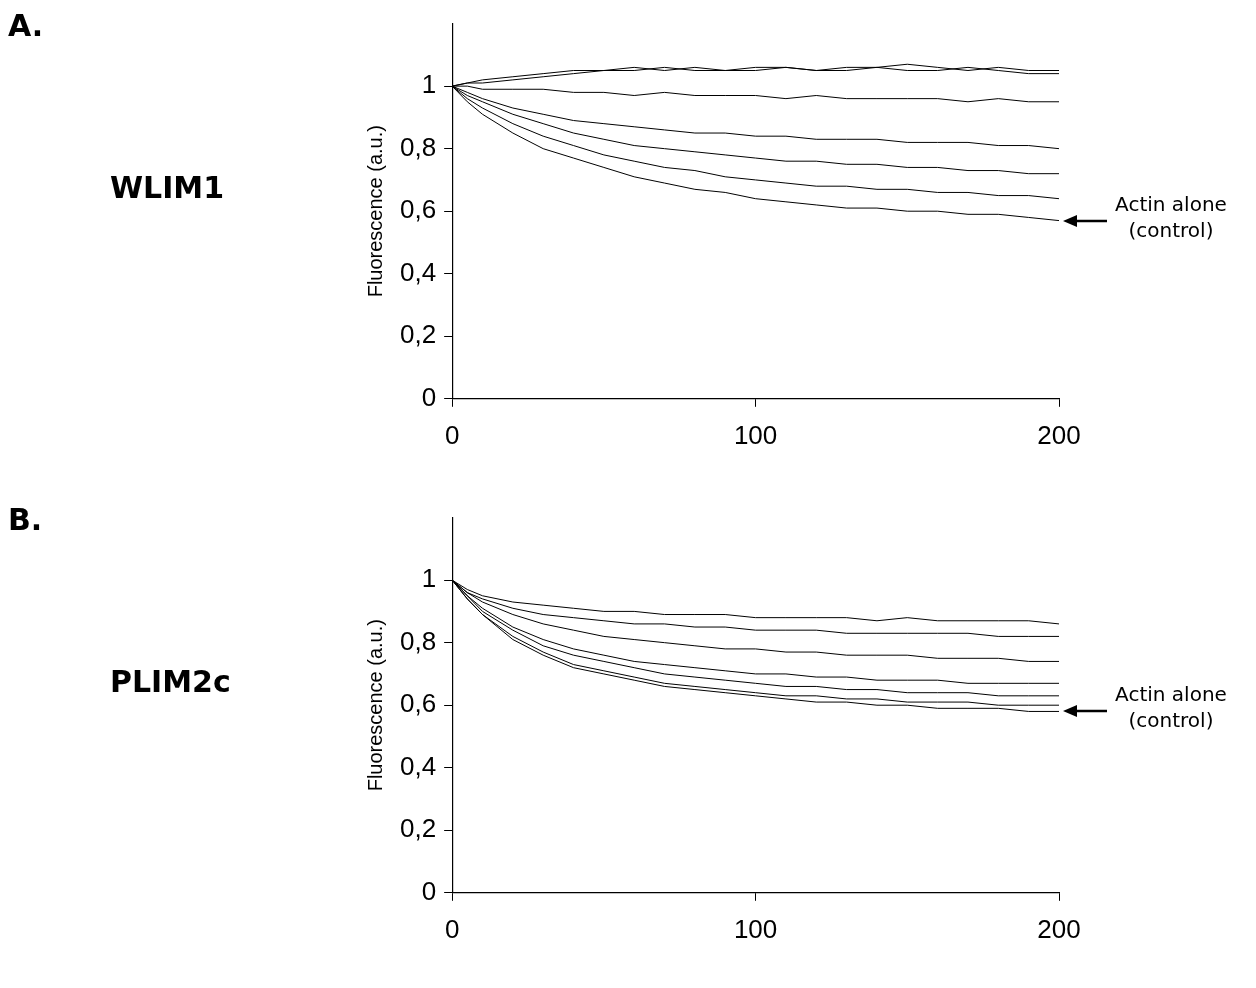 This screenshot has height=988, width=1256. I want to click on text: WLIM1, so click(167, 187).